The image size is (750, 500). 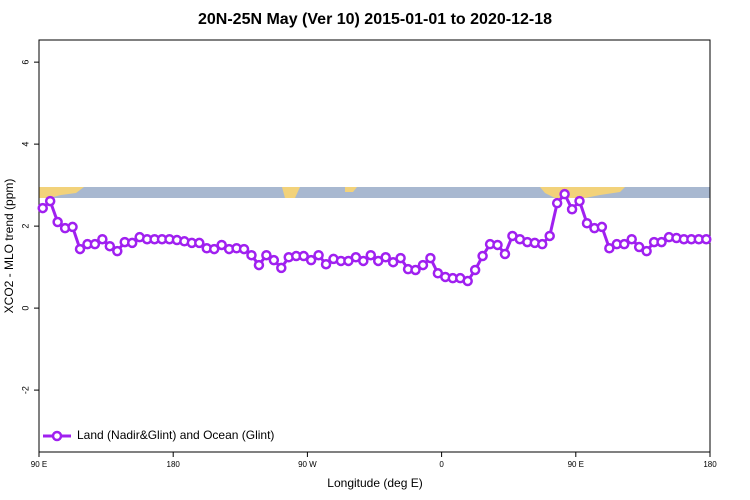 I want to click on y-tick-label: 4, so click(x=25, y=144).